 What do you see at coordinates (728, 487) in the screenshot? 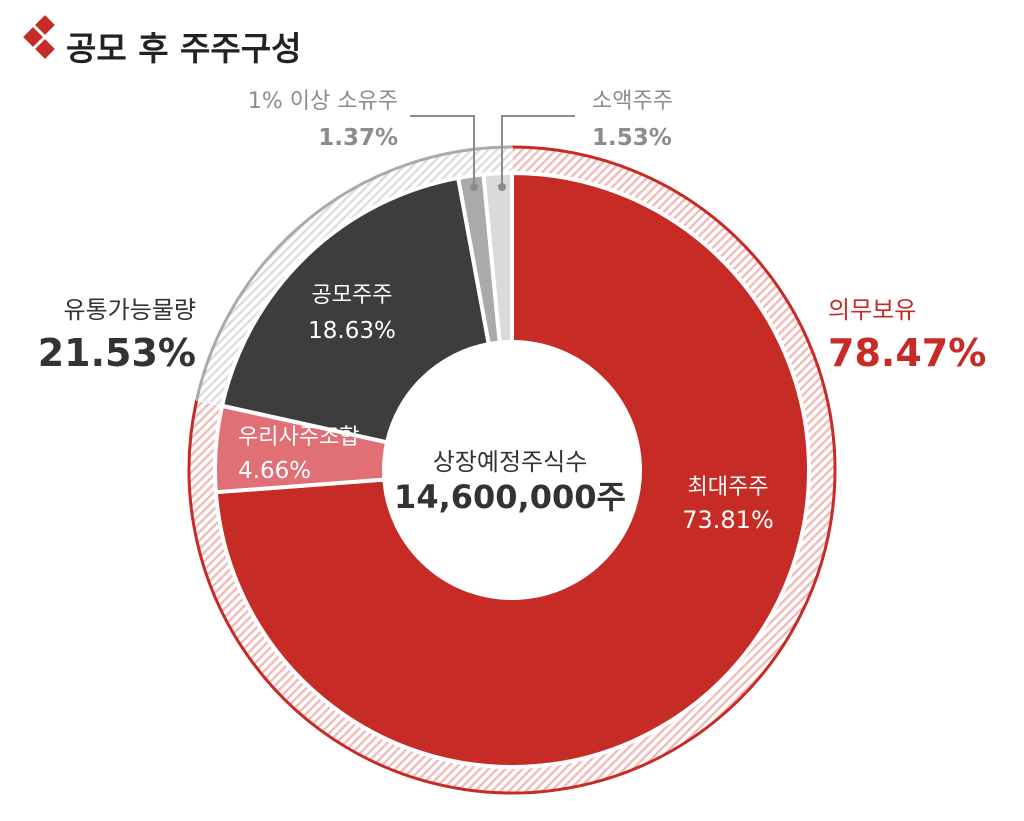
I see `slice-label-largest-shareholder: 최대주주` at bounding box center [728, 487].